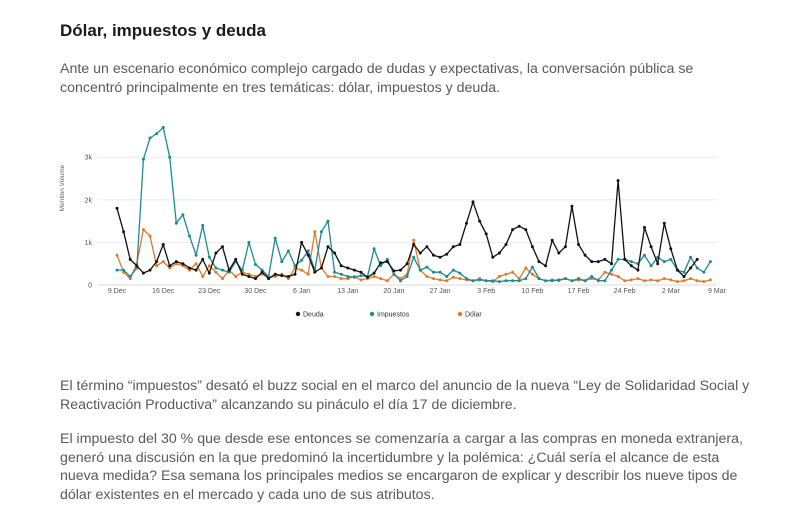 The width and height of the screenshot is (800, 528). I want to click on legend-item: Impuestos, so click(389, 315).